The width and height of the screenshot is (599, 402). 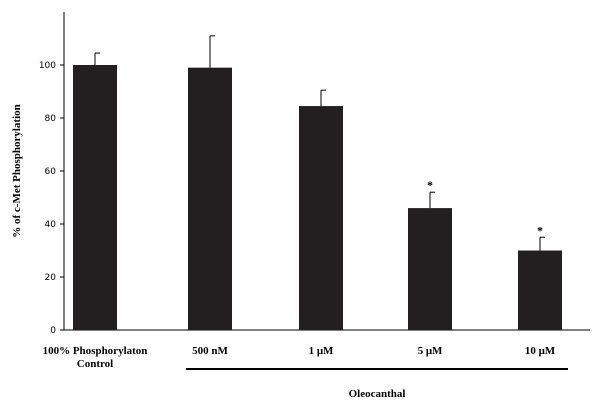 What do you see at coordinates (51, 225) in the screenshot?
I see `y-tick-label: 40` at bounding box center [51, 225].